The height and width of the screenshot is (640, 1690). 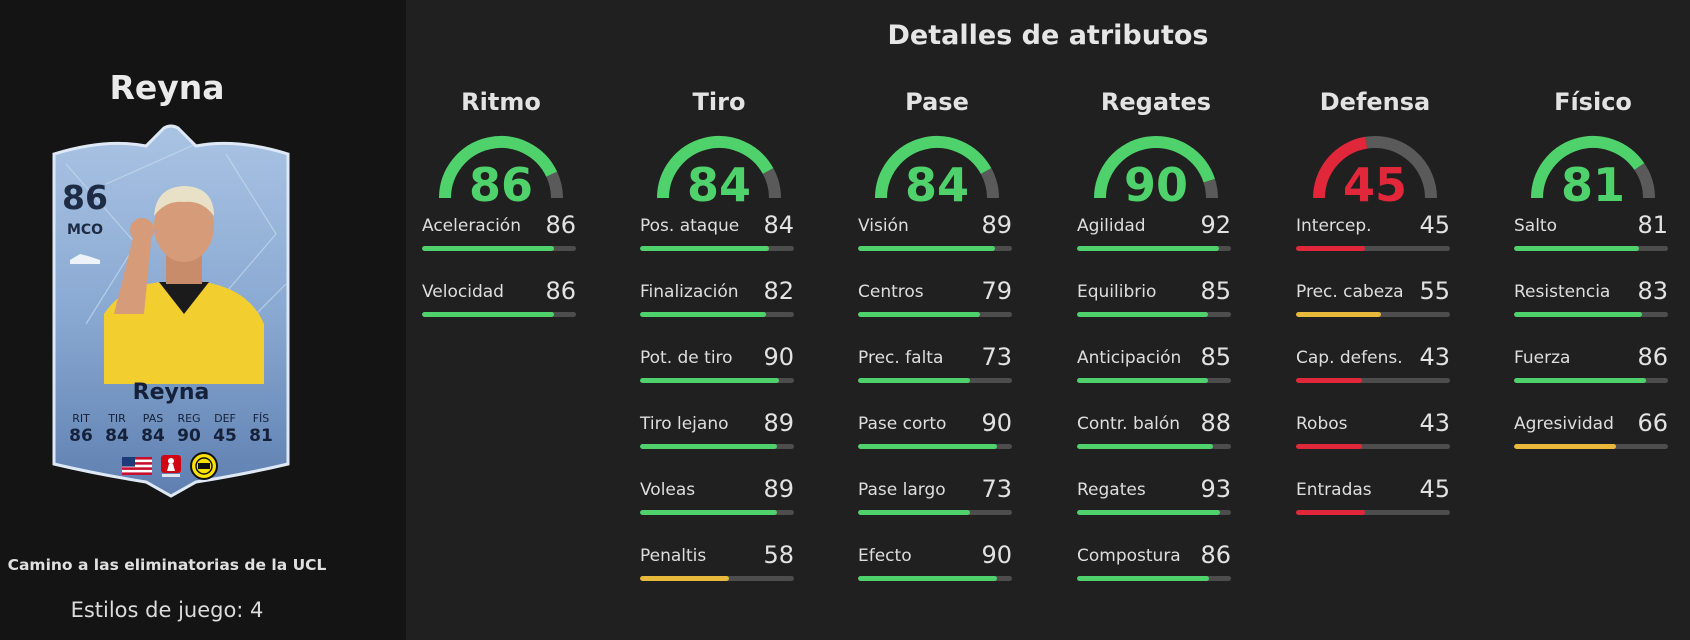 I want to click on category-name: Defensa, so click(x=1375, y=102).